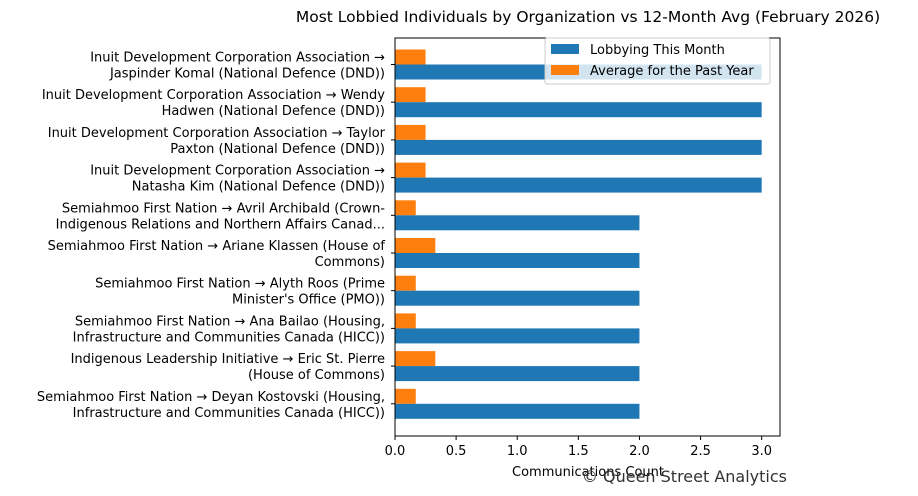 This screenshot has width=918, height=496. What do you see at coordinates (657, 50) in the screenshot?
I see `legend-label-this-month: Lobbying This Month` at bounding box center [657, 50].